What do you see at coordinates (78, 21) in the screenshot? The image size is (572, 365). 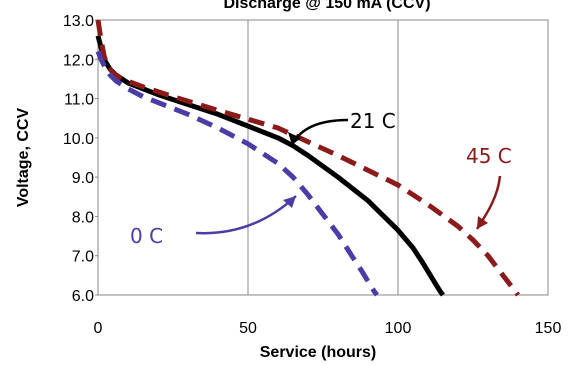 I see `y-tick-label: 13.0` at bounding box center [78, 21].